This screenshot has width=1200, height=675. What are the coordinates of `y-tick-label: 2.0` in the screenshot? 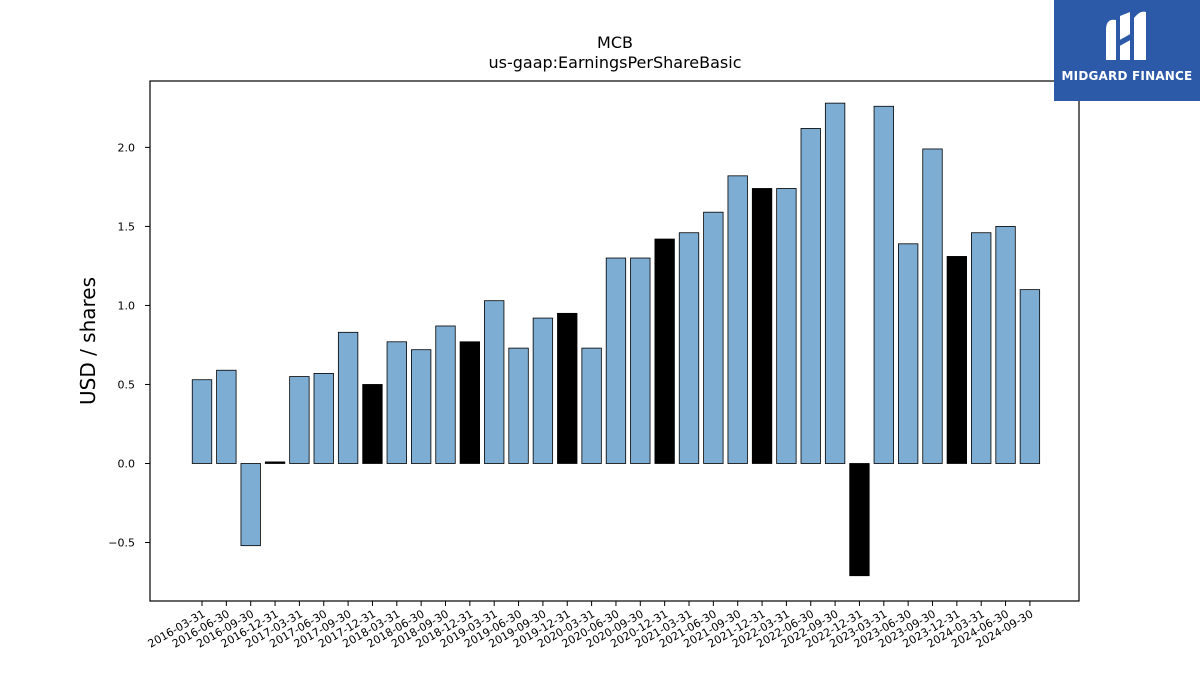 It's located at (127, 147).